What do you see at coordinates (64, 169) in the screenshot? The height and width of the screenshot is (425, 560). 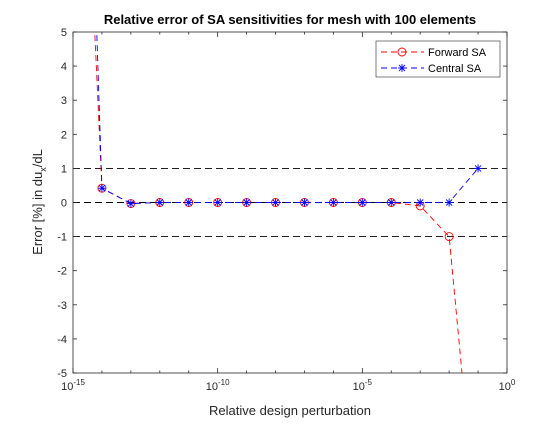 I see `y-tick-label: 1` at bounding box center [64, 169].